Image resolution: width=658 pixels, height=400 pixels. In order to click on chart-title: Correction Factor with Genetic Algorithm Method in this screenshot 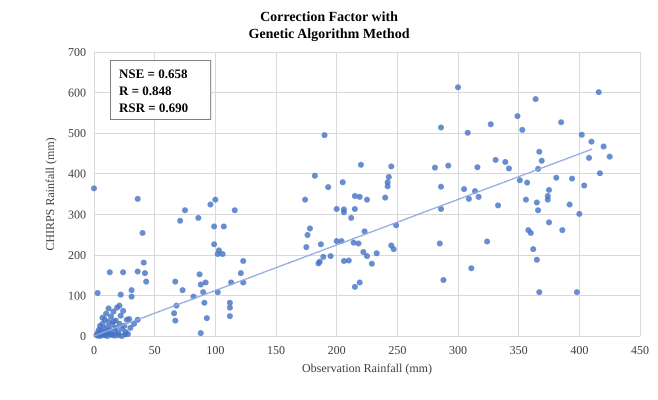, I will do `click(329, 26)`.